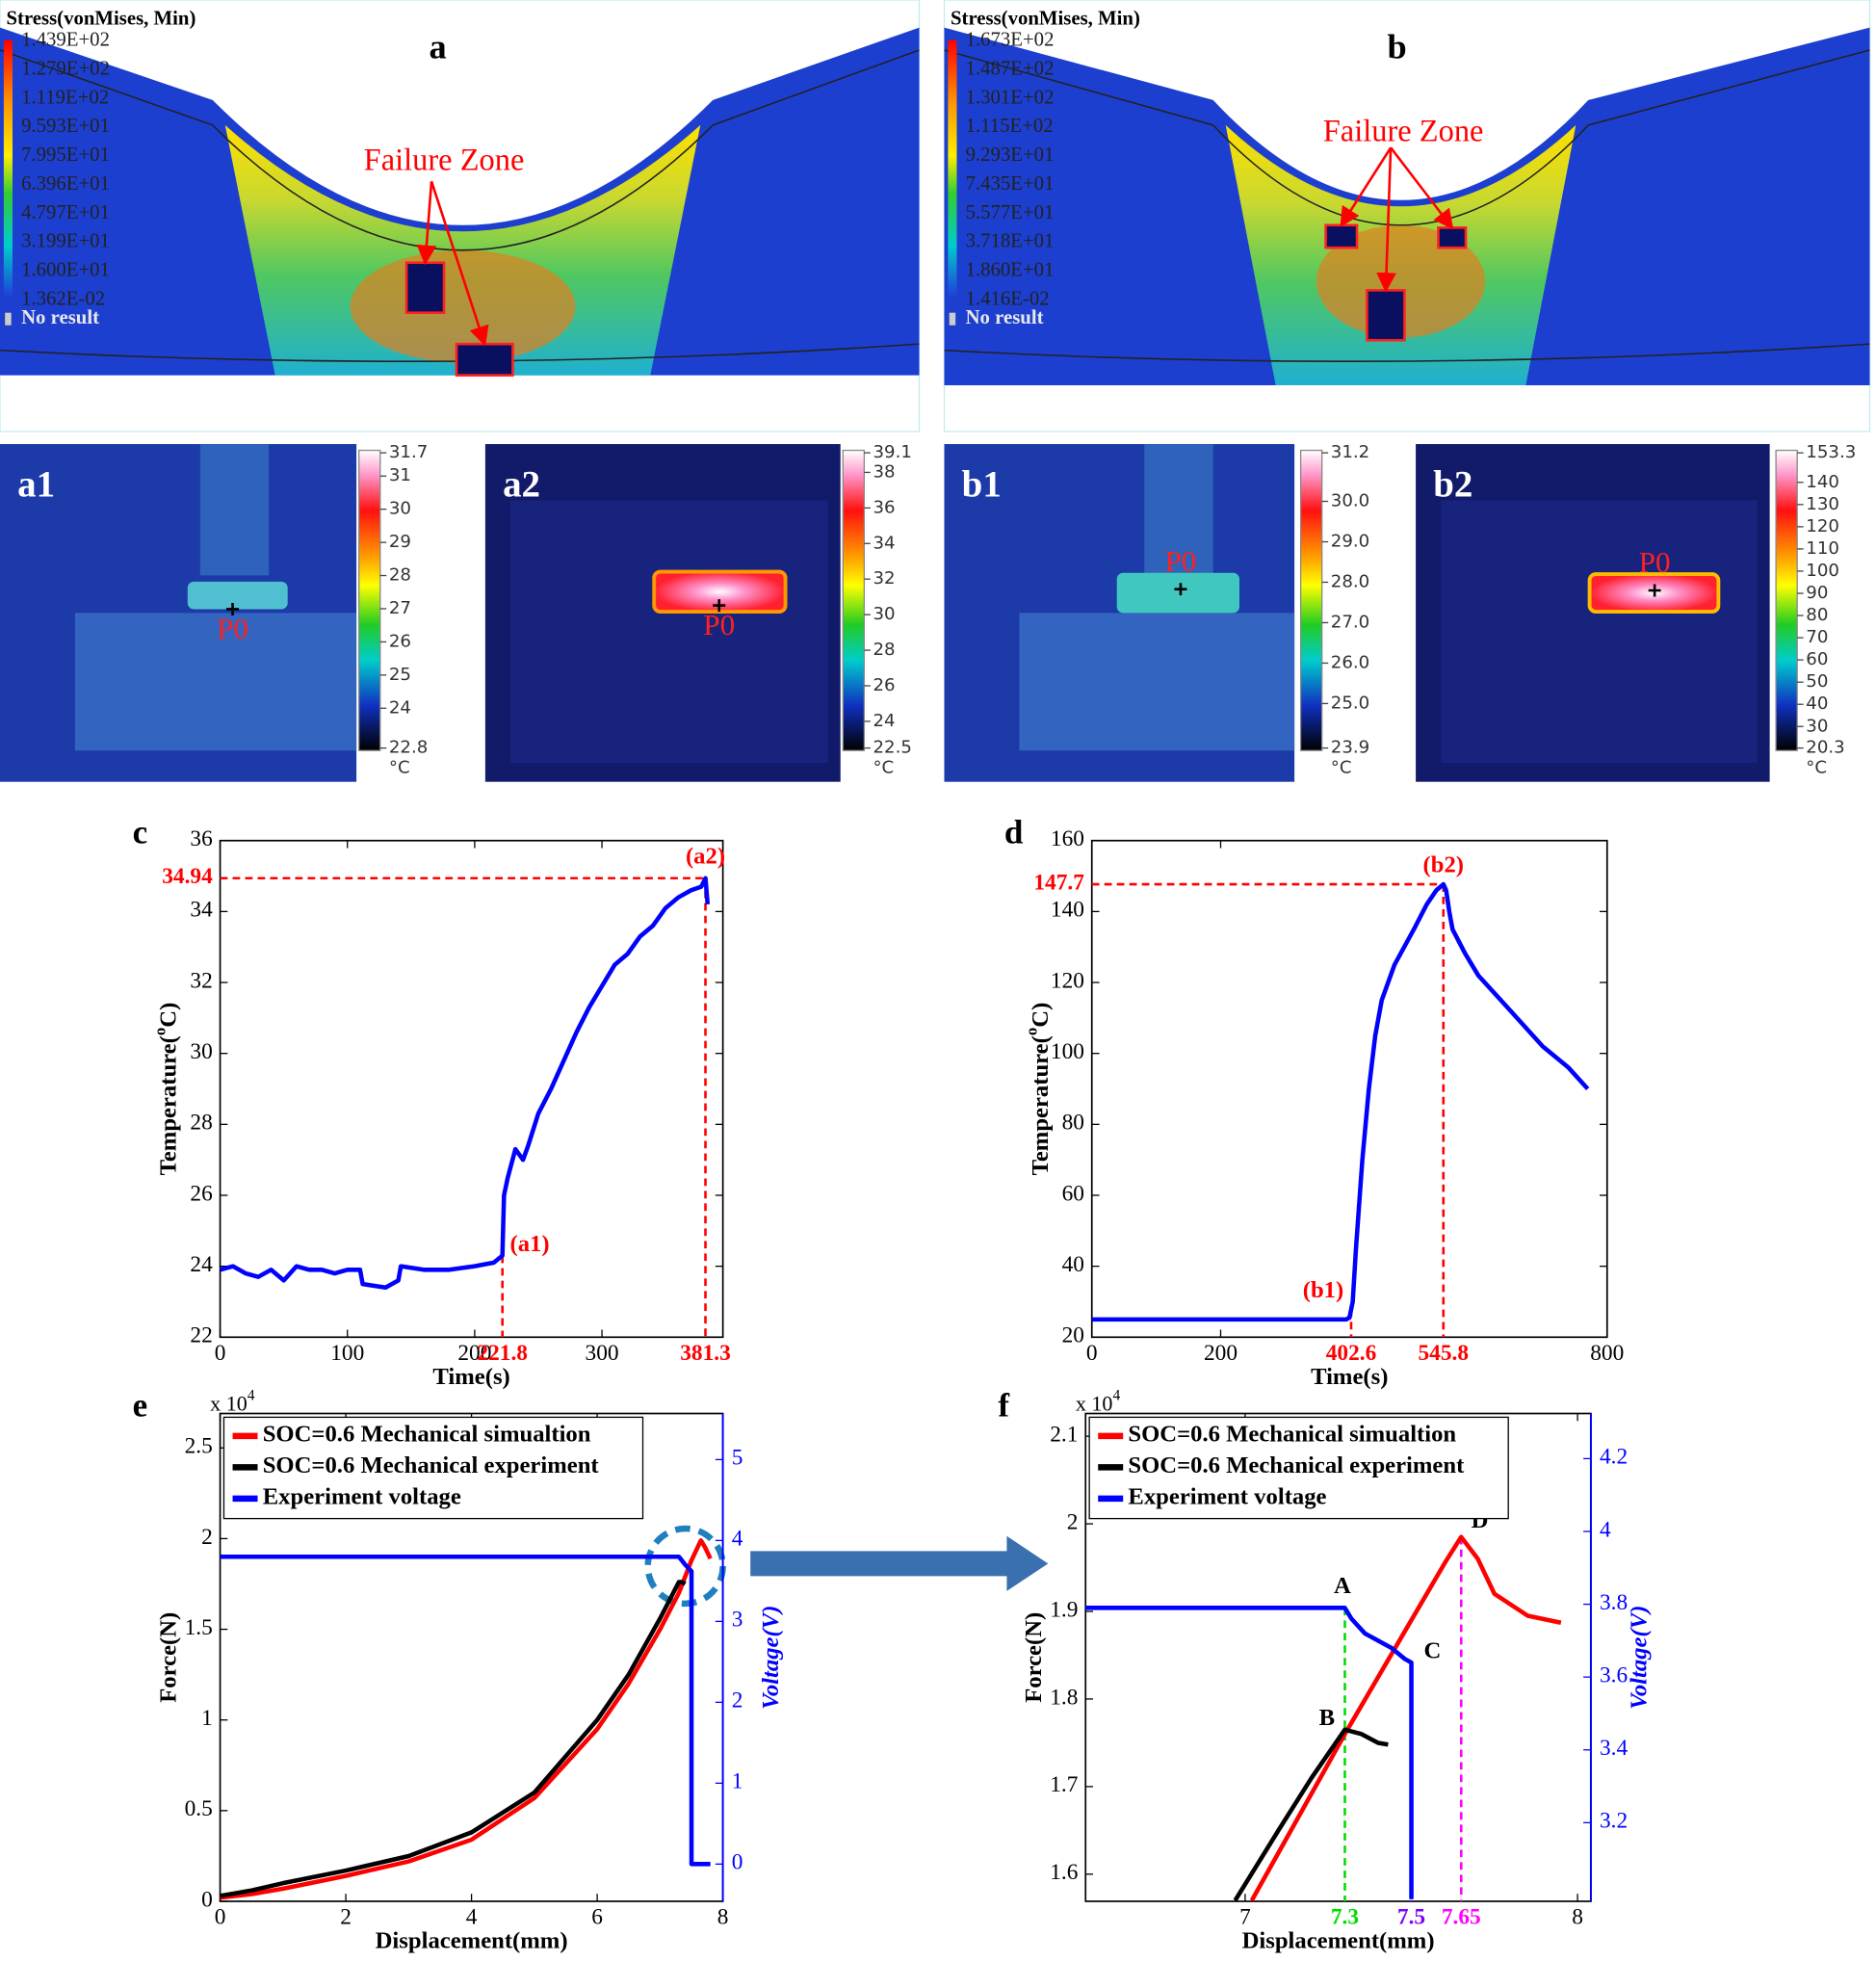  I want to click on axis-multiplier: x 104, so click(232, 1401).